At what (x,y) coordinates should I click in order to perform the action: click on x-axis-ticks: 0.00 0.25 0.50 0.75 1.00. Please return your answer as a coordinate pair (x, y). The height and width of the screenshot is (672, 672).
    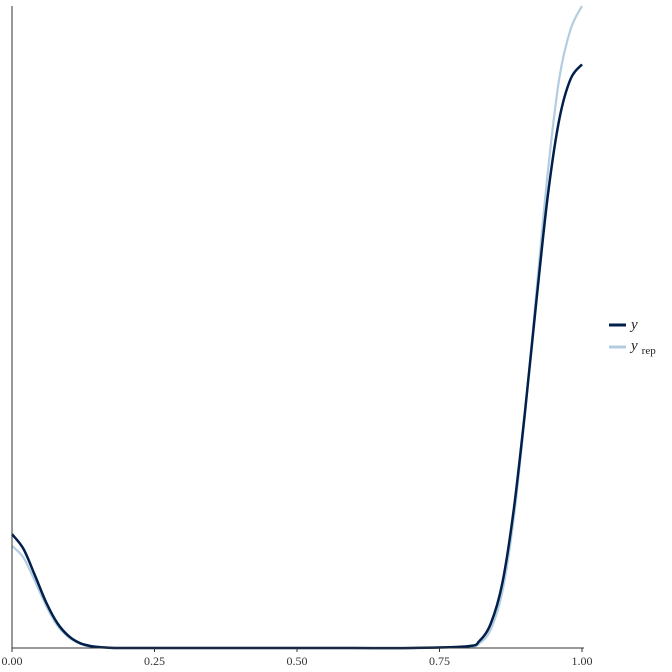
    Looking at the image, I should click on (297, 658).